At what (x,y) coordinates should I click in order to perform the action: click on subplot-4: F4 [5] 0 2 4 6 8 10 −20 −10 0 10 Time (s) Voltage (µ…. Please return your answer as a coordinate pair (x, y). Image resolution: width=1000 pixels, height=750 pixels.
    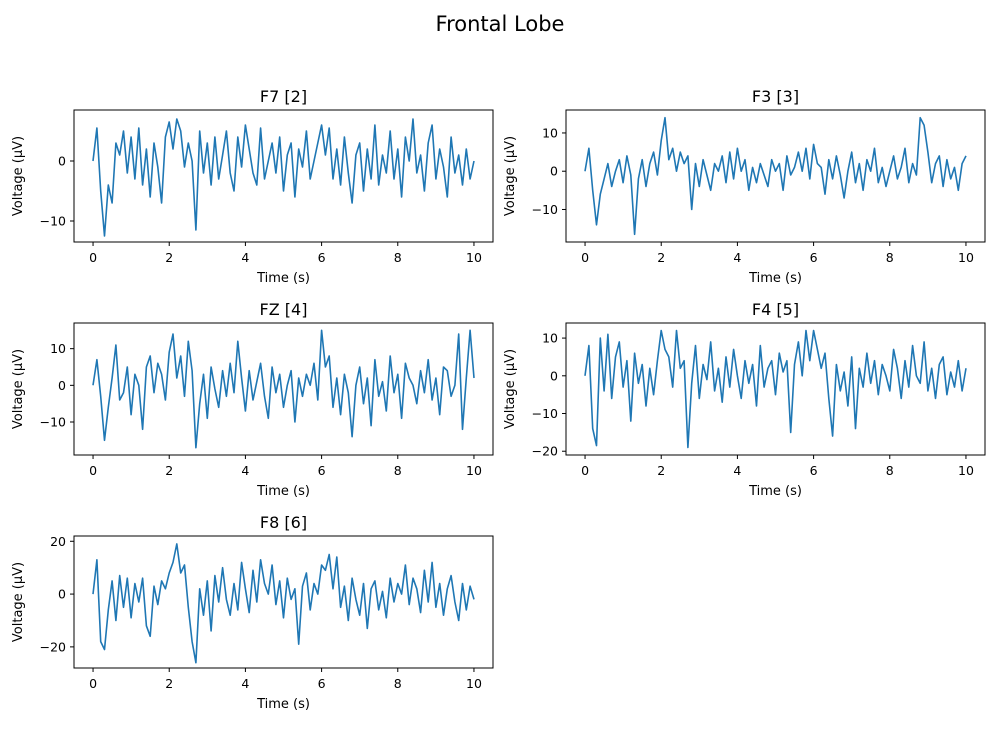
    Looking at the image, I should click on (744, 399).